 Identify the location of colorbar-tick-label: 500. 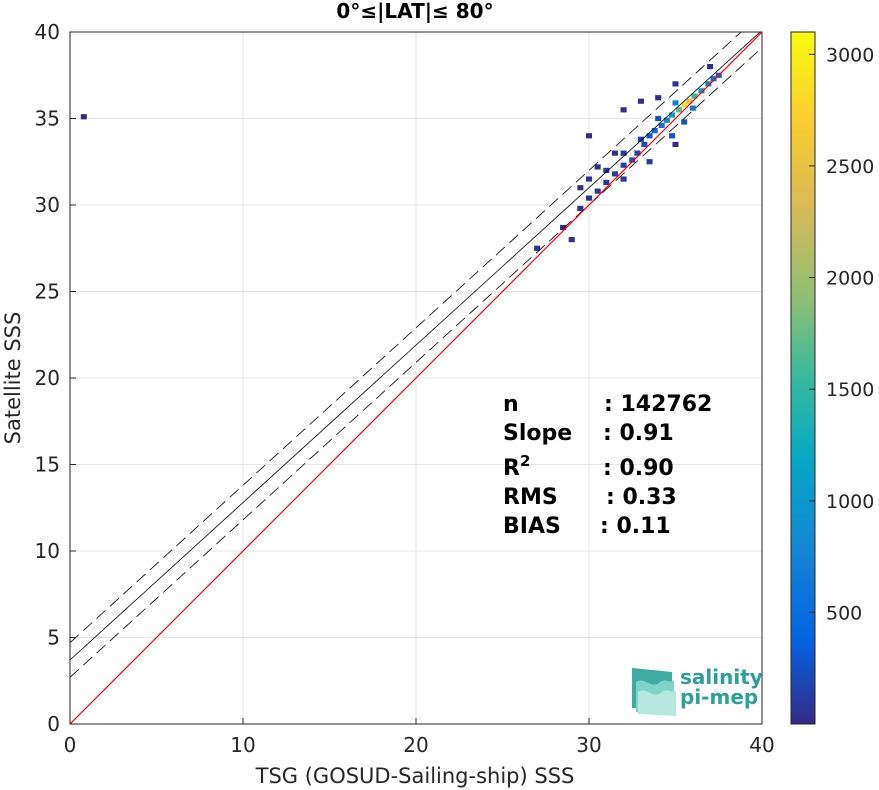
(844, 613).